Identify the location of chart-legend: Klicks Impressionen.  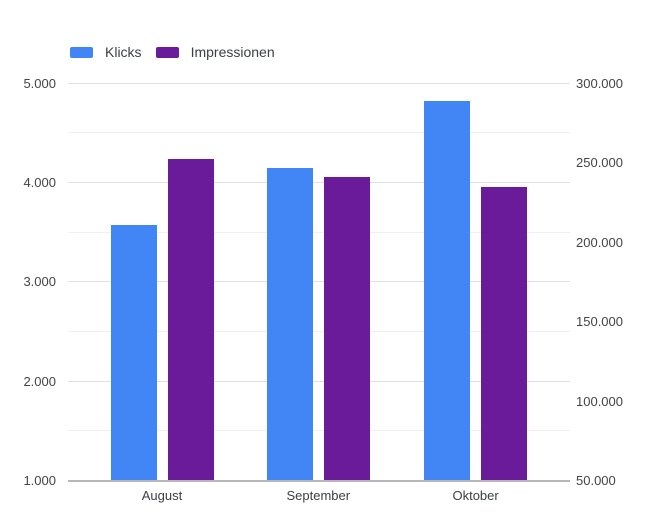
(172, 52).